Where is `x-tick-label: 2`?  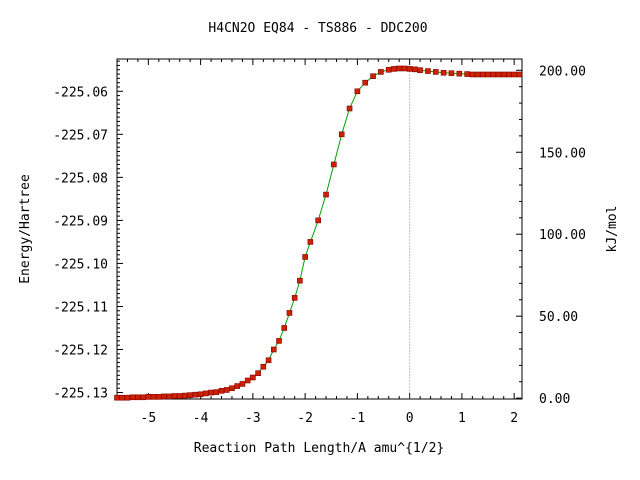 x-tick-label: 2 is located at coordinates (514, 418).